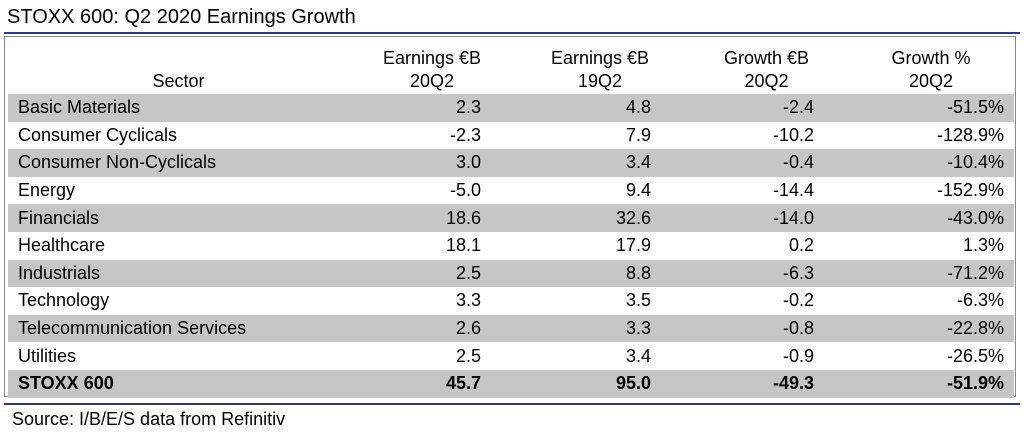  What do you see at coordinates (511, 191) in the screenshot?
I see `table-row: Energy -5.0 9.4 -14.4 -152.9%` at bounding box center [511, 191].